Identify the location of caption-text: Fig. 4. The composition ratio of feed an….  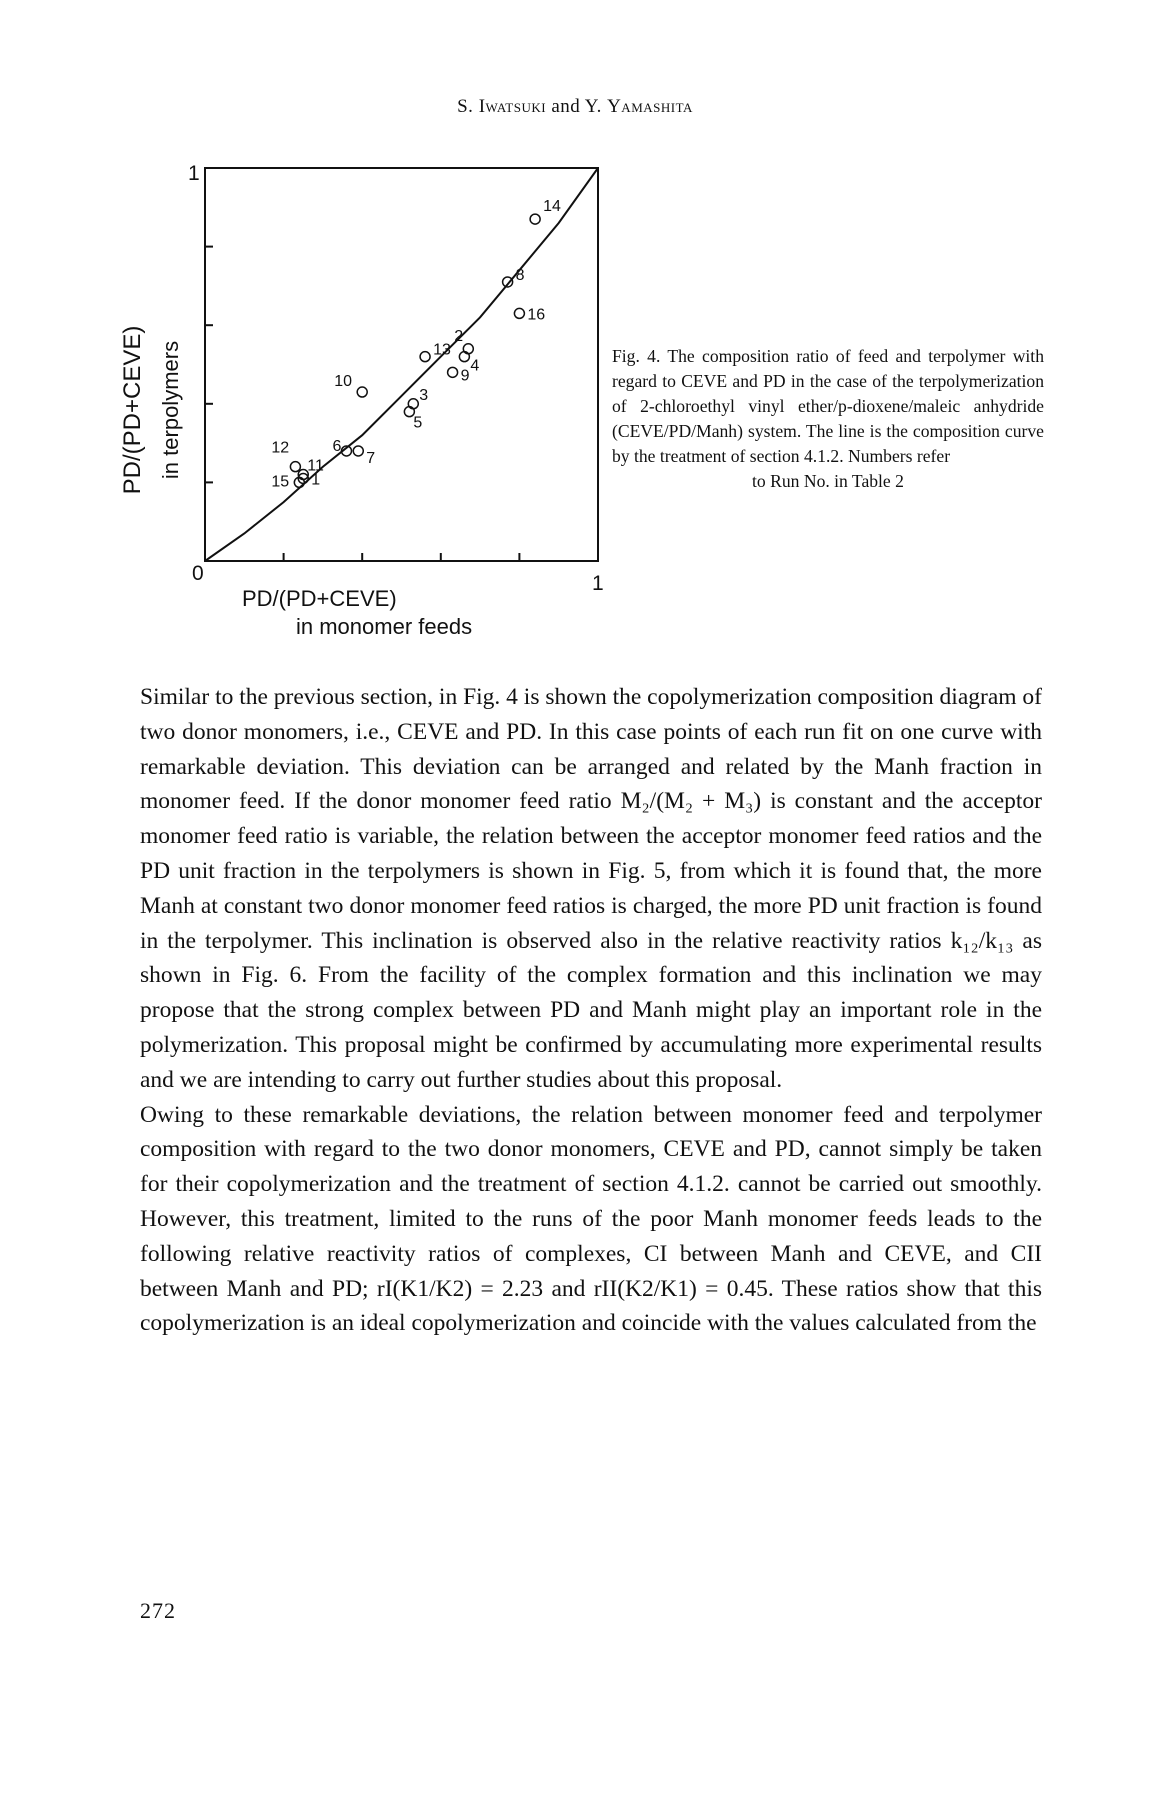
(828, 406).